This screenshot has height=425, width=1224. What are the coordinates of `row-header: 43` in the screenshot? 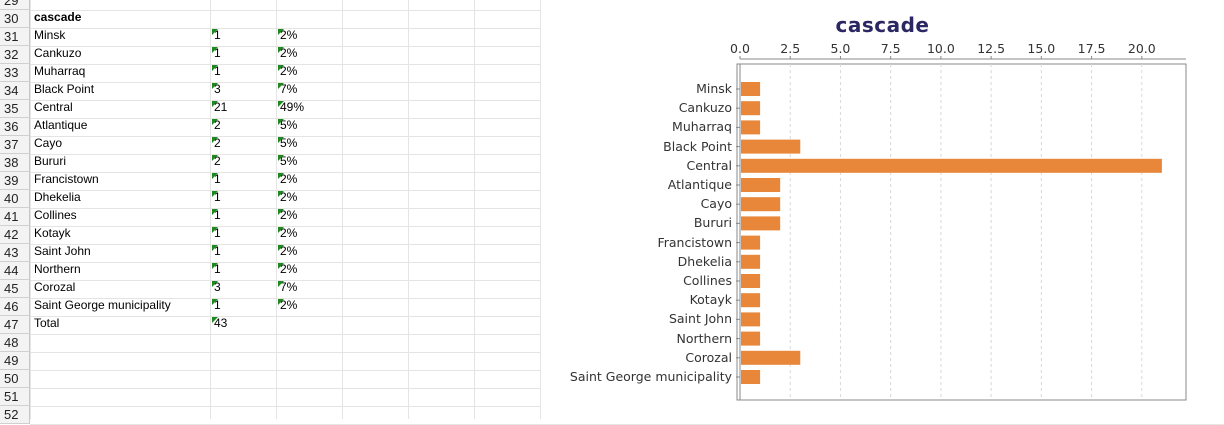 It's located at (15, 253).